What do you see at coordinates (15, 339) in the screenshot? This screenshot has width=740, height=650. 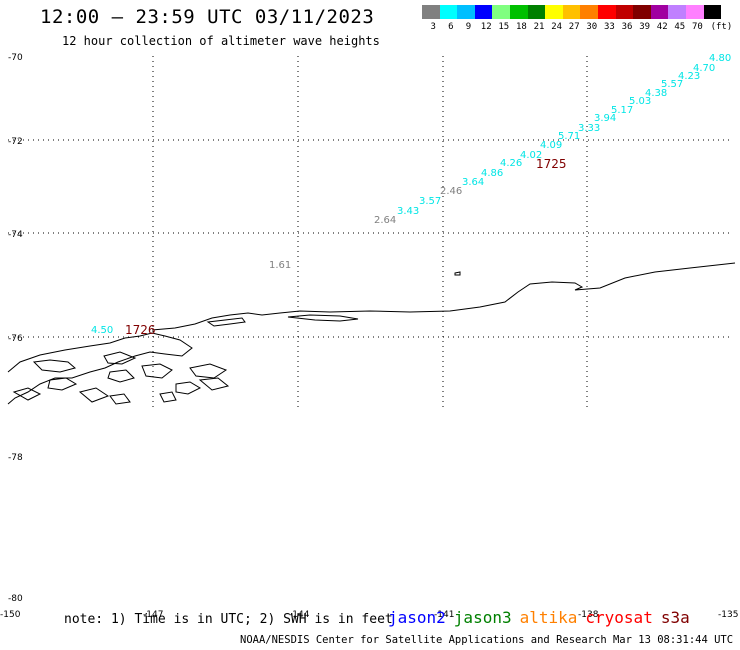 I see `latitude-label: -76` at bounding box center [15, 339].